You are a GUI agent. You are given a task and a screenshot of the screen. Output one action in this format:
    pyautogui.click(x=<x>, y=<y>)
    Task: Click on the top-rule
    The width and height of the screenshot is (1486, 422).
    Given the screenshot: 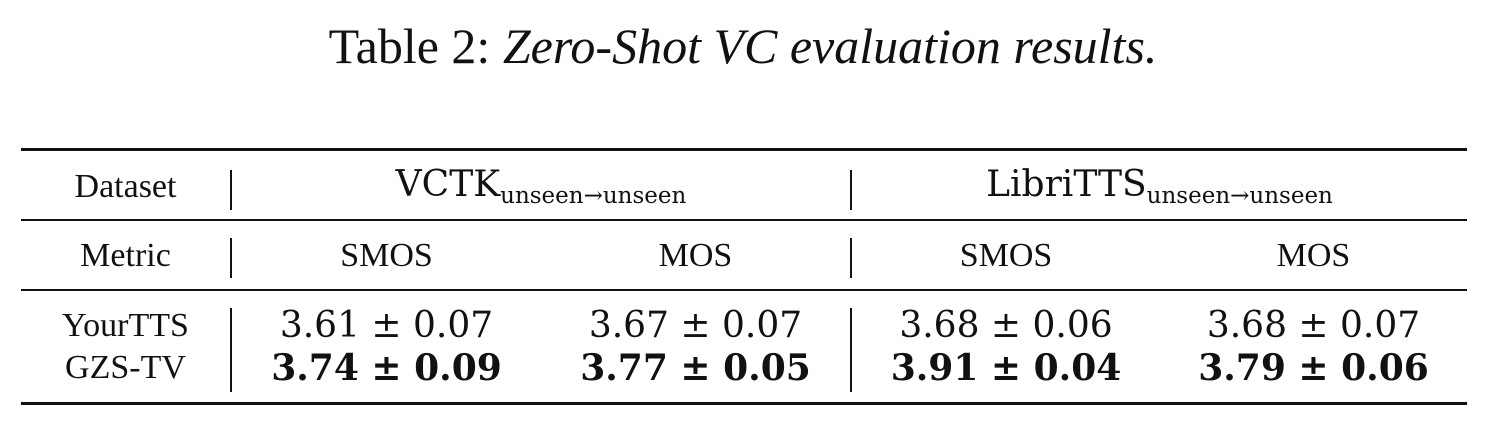 What is the action you would take?
    pyautogui.click(x=744, y=149)
    